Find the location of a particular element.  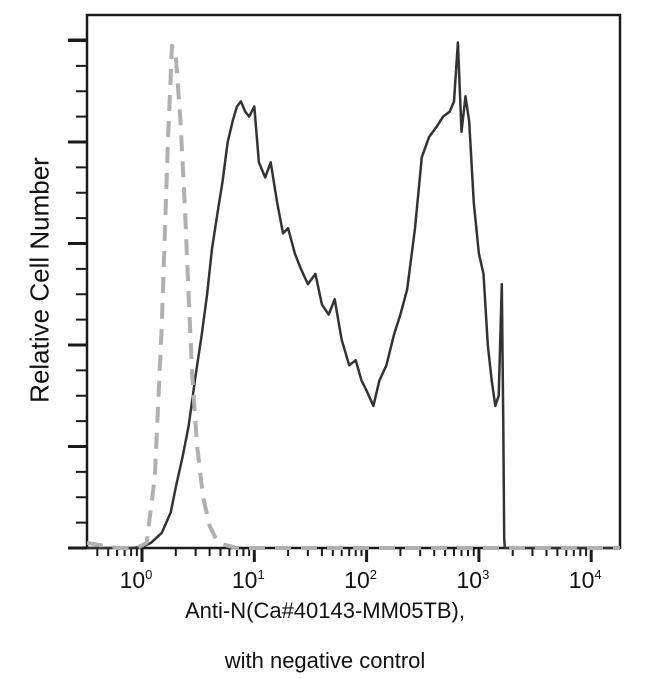

x-axis-label-subtitle: with negative control is located at coordinates (325, 660).